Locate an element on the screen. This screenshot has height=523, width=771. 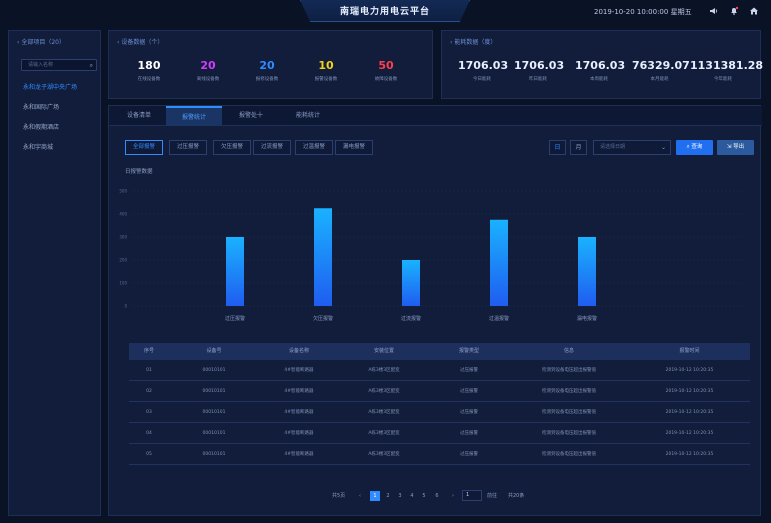
period-month-button: 月 is located at coordinates (578, 147).